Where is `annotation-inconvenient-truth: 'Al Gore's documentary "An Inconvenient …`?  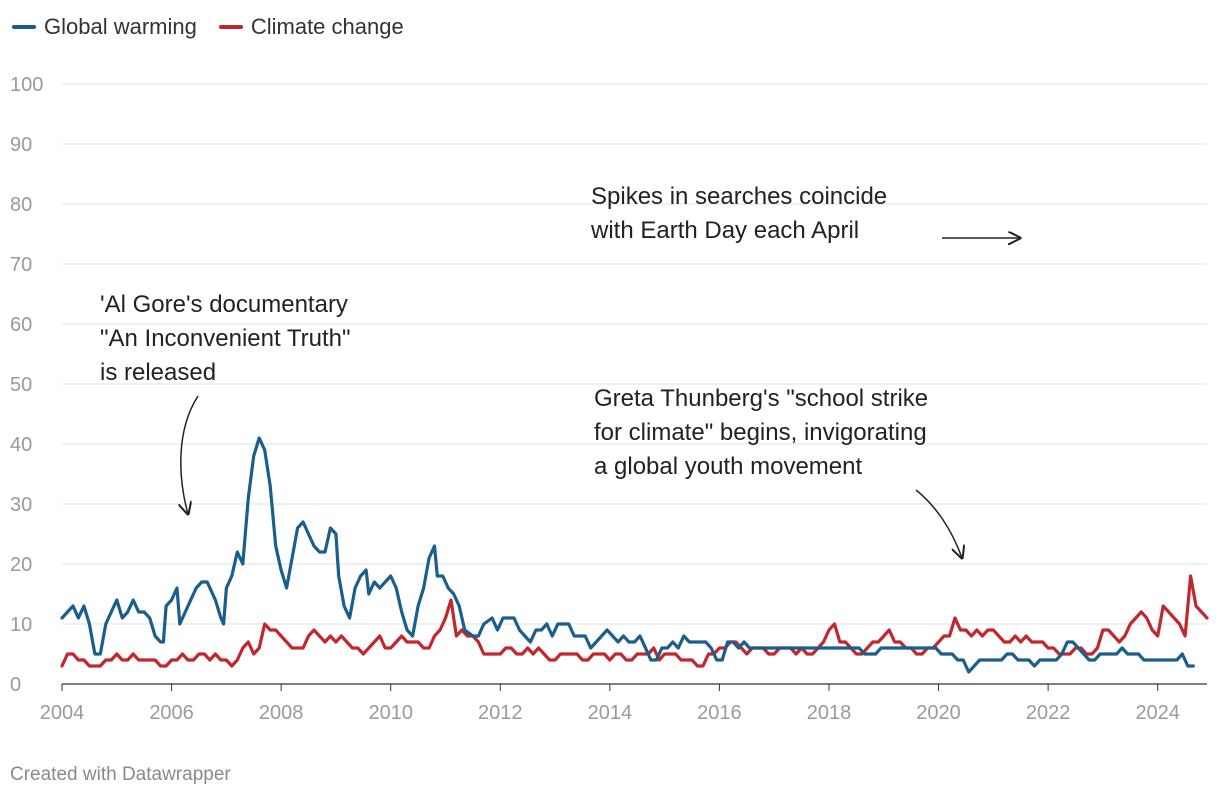
annotation-inconvenient-truth: 'Al Gore's documentary "An Inconvenient … is located at coordinates (228, 402).